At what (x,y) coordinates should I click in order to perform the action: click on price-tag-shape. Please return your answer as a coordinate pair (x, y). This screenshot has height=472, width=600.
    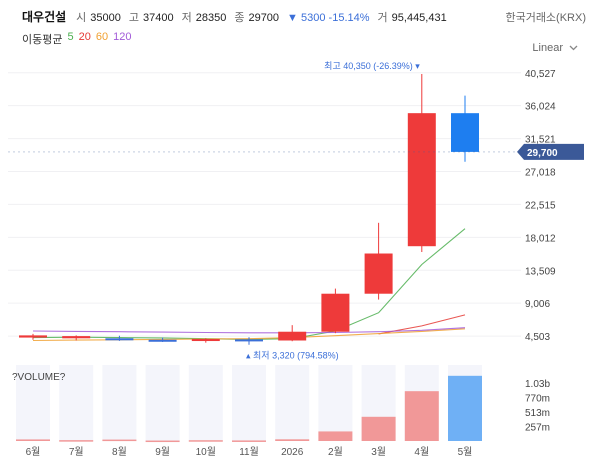
    Looking at the image, I should click on (550, 151).